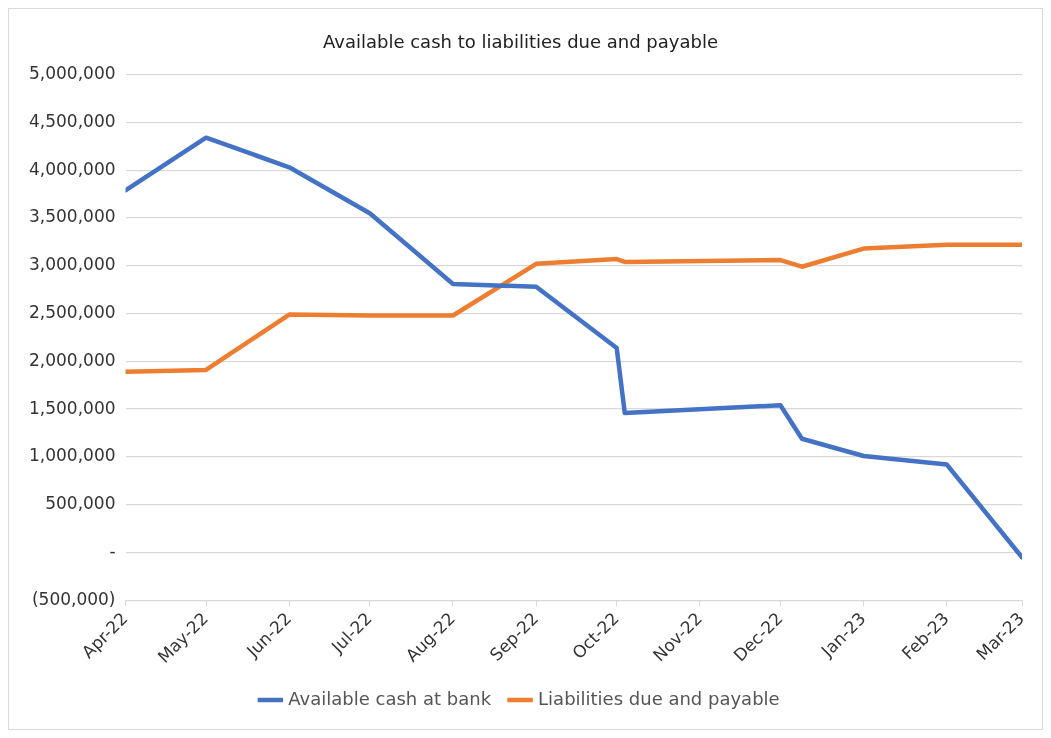 The image size is (1051, 738). What do you see at coordinates (659, 698) in the screenshot?
I see `legend-label: Liabilities due and payable` at bounding box center [659, 698].